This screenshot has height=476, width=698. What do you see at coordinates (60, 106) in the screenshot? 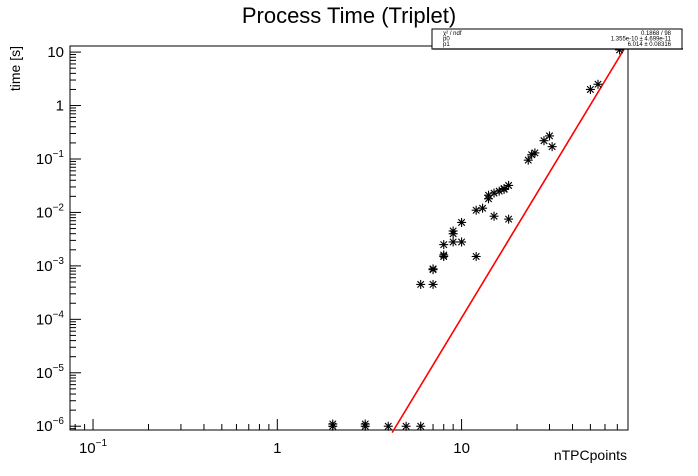
I see `y-tick-label: 1` at bounding box center [60, 106].